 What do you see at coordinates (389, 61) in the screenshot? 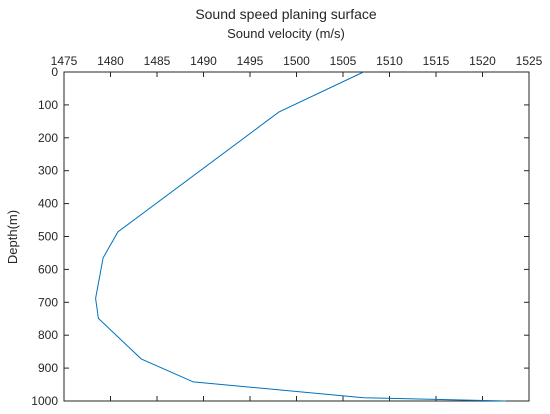
I see `x-tick-label: 1510` at bounding box center [389, 61].